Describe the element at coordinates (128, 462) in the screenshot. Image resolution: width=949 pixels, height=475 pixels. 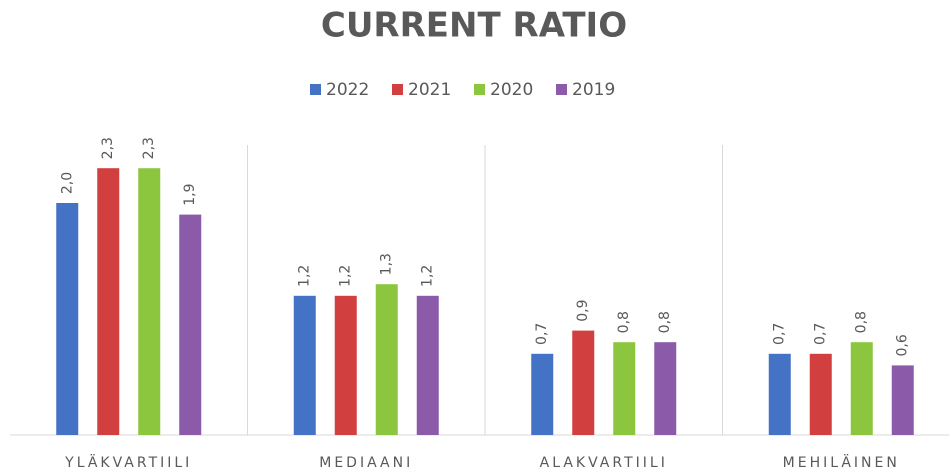
I see `x-tick-label: YLÄKVARTIILI` at that location.